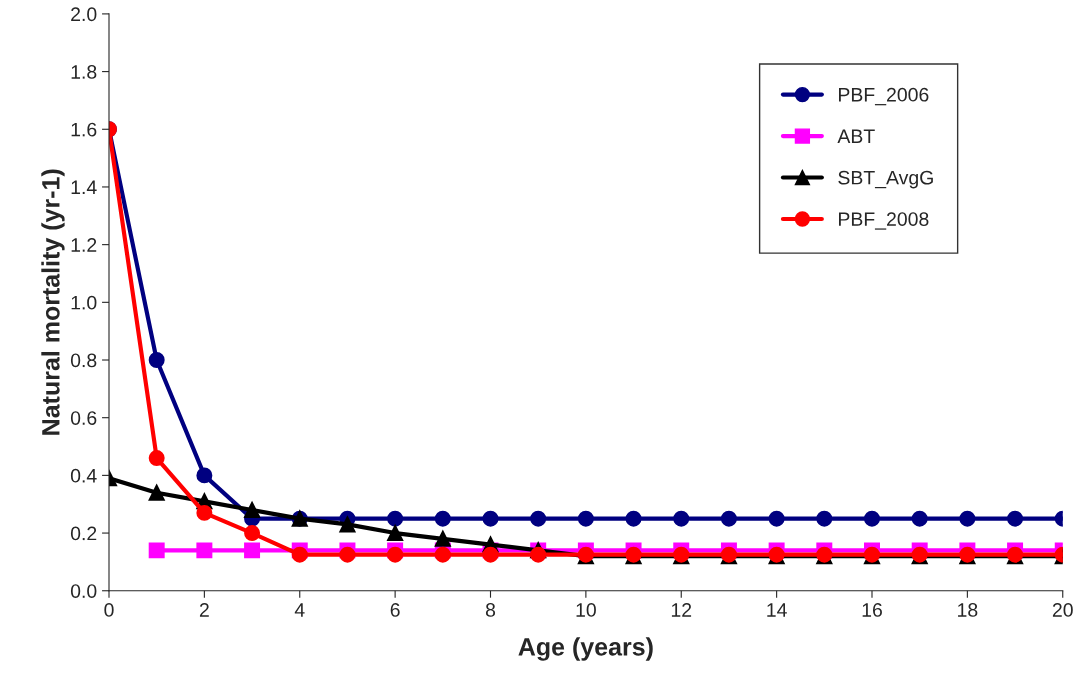 The width and height of the screenshot is (1090, 695). Describe the element at coordinates (777, 610) in the screenshot. I see `x-tick-label: 14` at that location.